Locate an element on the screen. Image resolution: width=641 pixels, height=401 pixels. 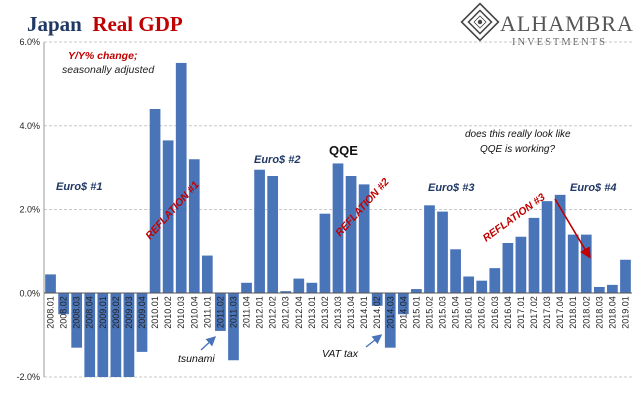
bar-2012.04 is located at coordinates (299, 286).